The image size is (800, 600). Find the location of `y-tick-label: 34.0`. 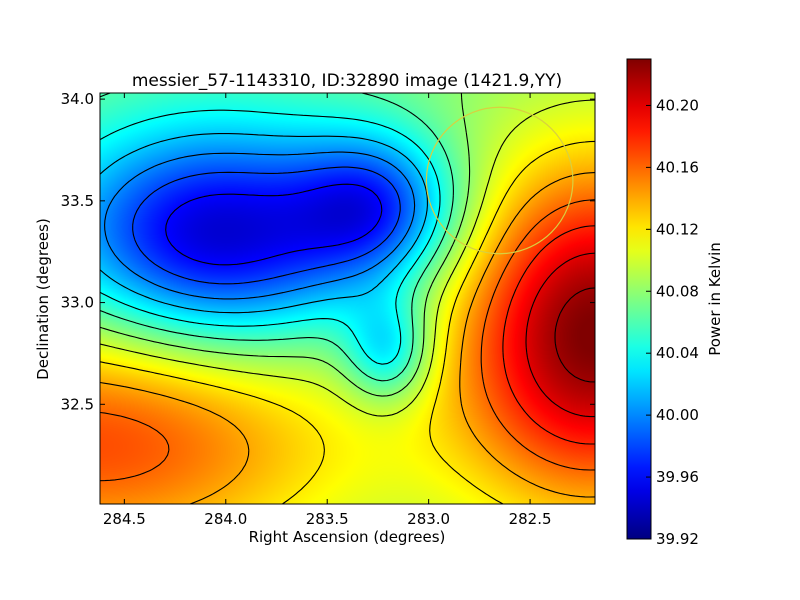

y-tick-label: 34.0 is located at coordinates (77, 99).